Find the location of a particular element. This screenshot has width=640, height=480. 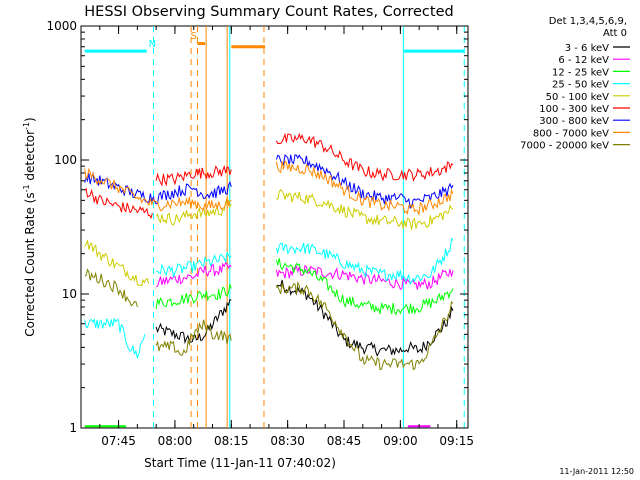

y-tick-label: 100 is located at coordinates (65, 160).